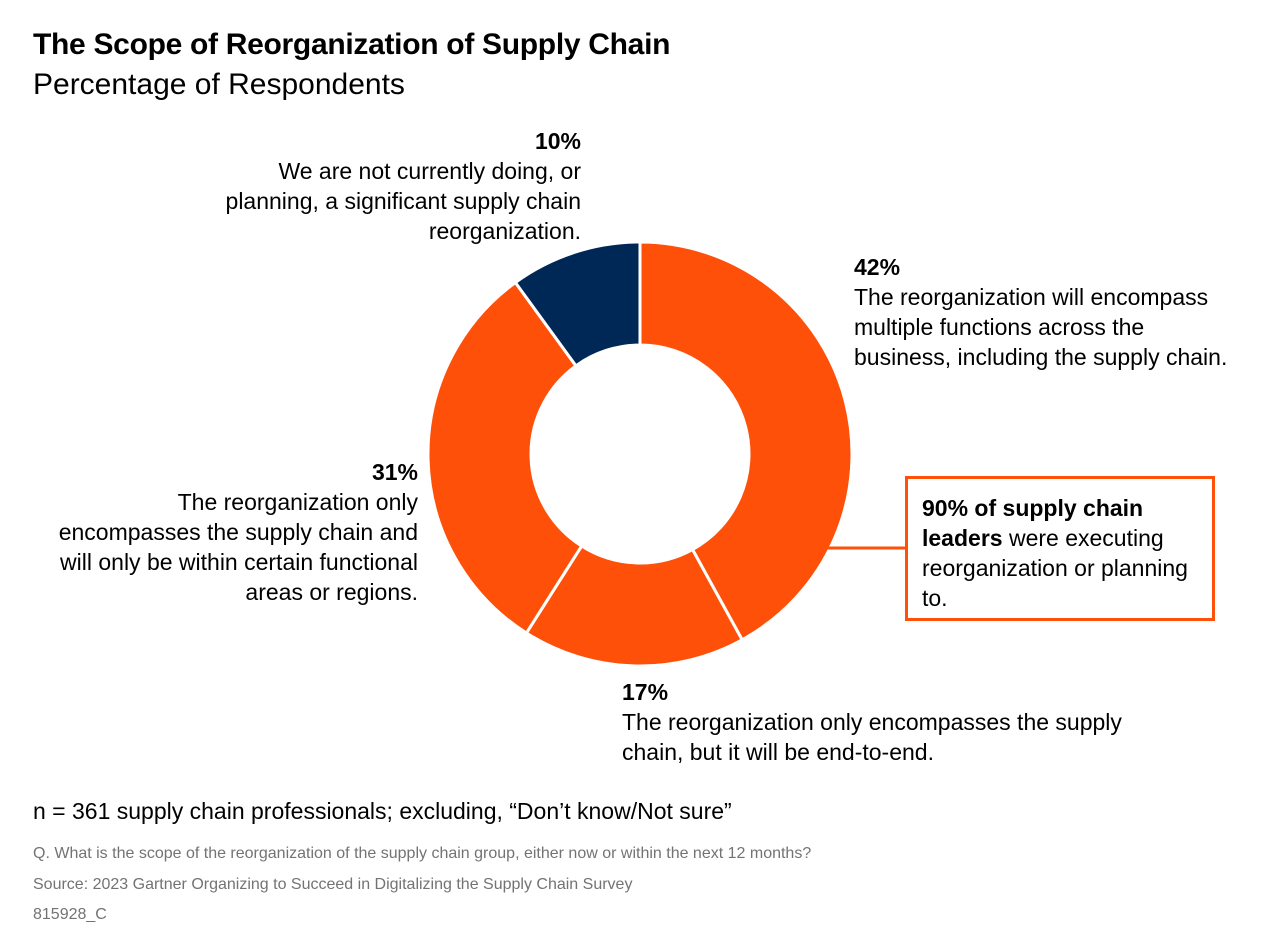 This screenshot has height=937, width=1280. I want to click on figure-code: 815928_C, so click(70, 914).